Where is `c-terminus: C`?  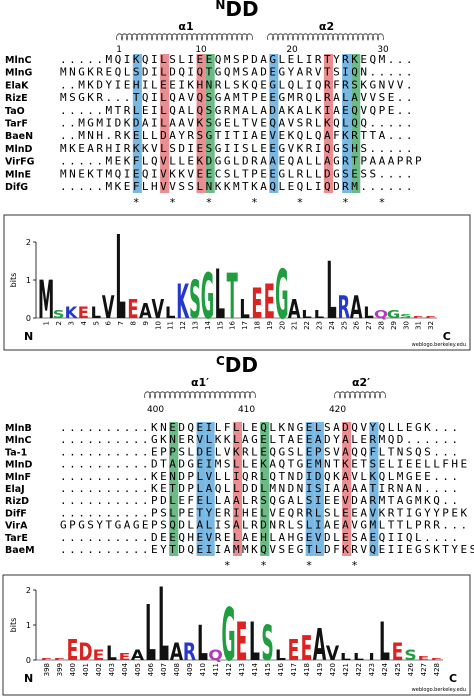
c-terminus: C is located at coordinates (447, 336).